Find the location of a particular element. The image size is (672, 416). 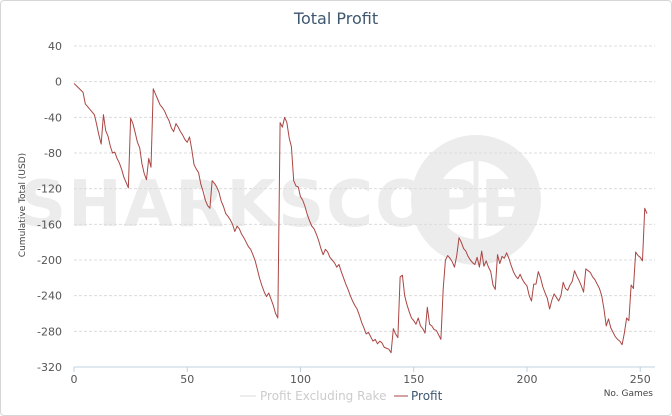

legend-item-profit-excluding-rake: Profit Excluding Rake is located at coordinates (313, 396).